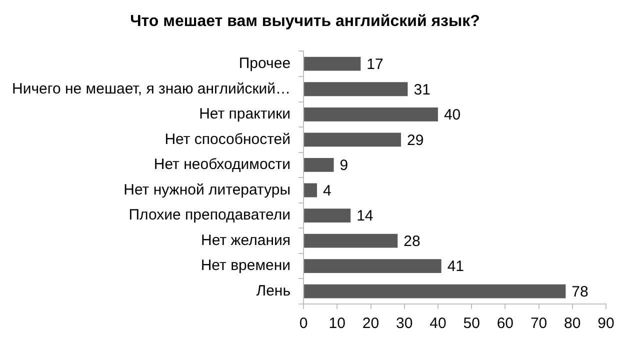 This screenshot has height=343, width=624. What do you see at coordinates (245, 114) in the screenshot?
I see `y-tick-label: Нет практики` at bounding box center [245, 114].